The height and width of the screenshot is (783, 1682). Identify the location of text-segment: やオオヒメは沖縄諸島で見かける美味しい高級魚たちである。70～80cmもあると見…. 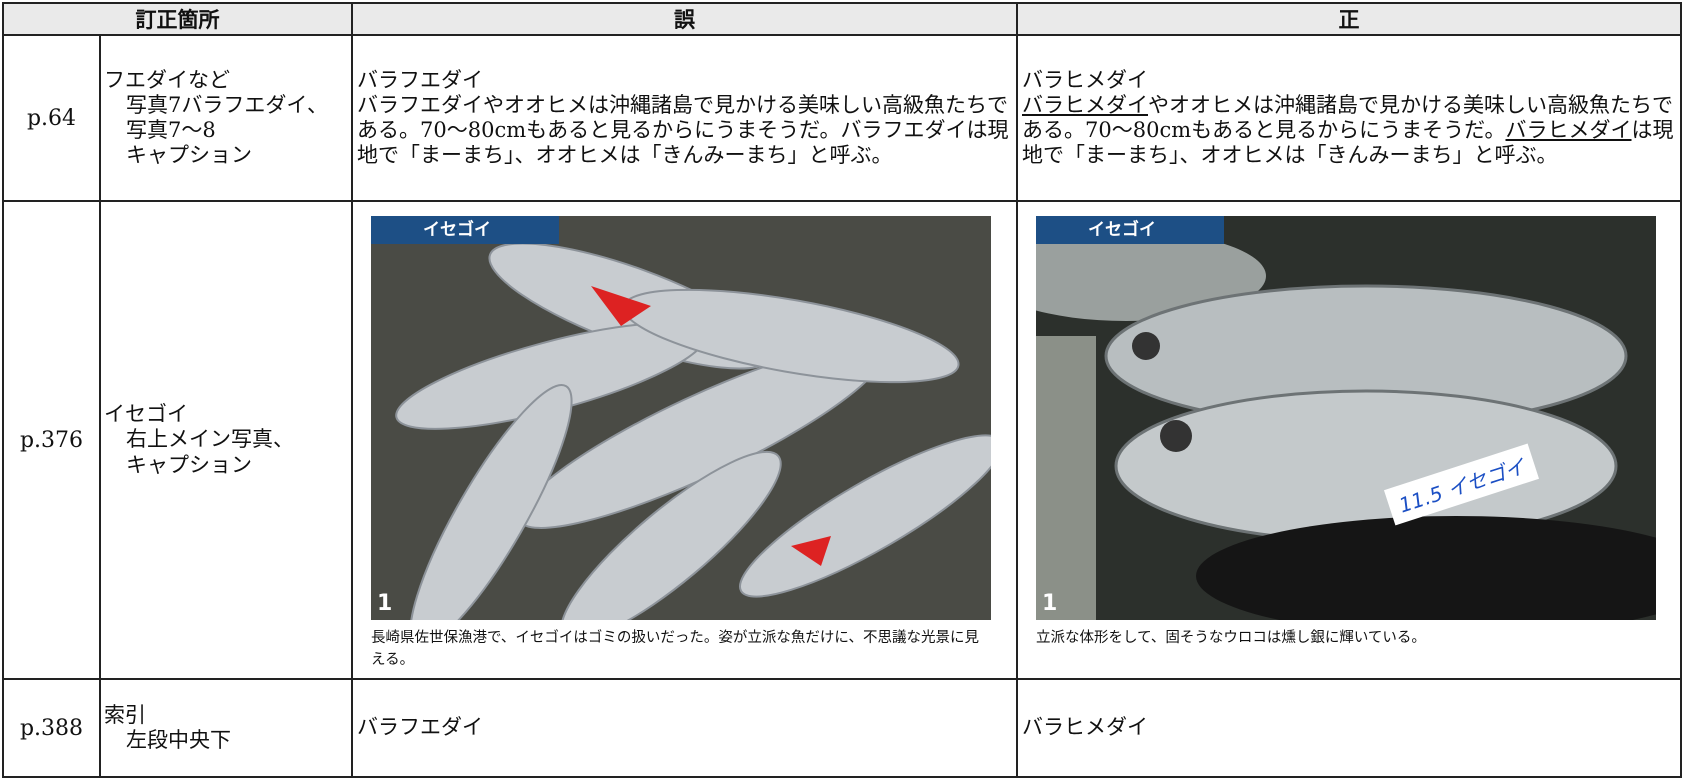
(1347, 117).